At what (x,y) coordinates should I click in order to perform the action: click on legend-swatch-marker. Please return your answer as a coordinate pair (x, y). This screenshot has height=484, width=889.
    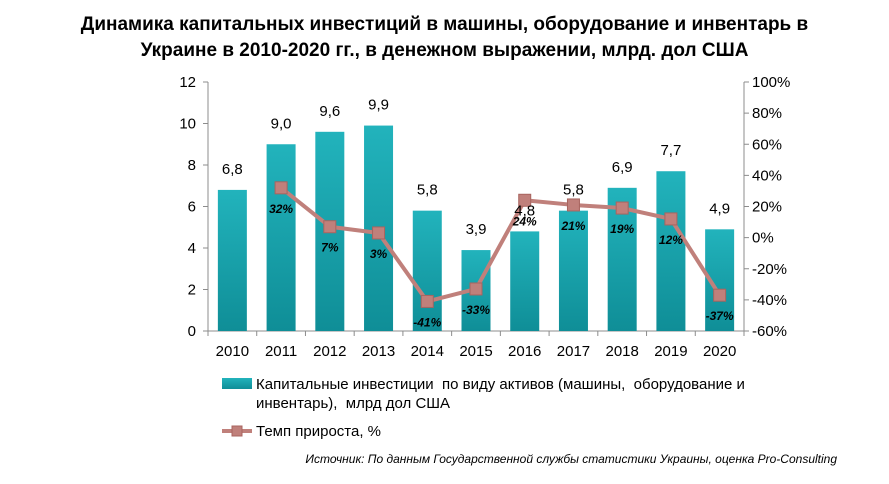
    Looking at the image, I should click on (237, 431).